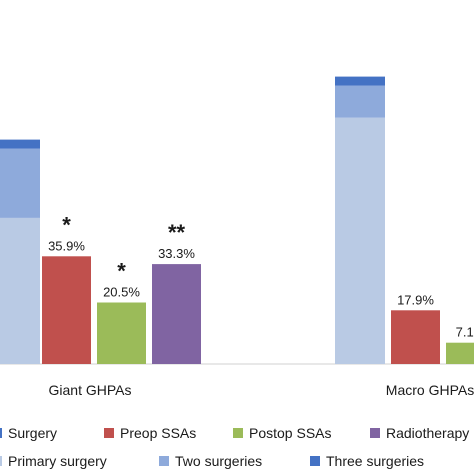 The width and height of the screenshot is (474, 474). I want to click on legend-label-three-surgeries: Three surgeries, so click(375, 461).